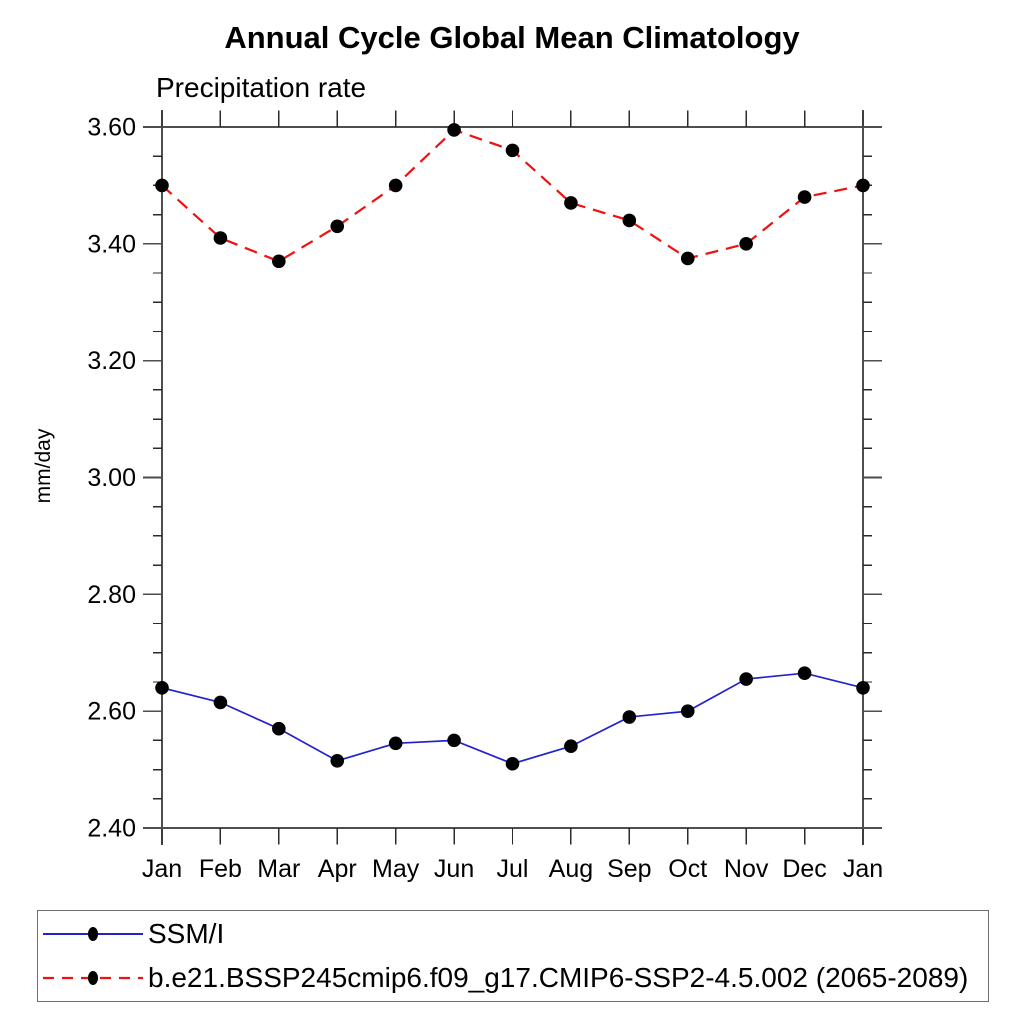 The width and height of the screenshot is (1024, 1024). What do you see at coordinates (111, 361) in the screenshot?
I see `svg-text: 3.20` at bounding box center [111, 361].